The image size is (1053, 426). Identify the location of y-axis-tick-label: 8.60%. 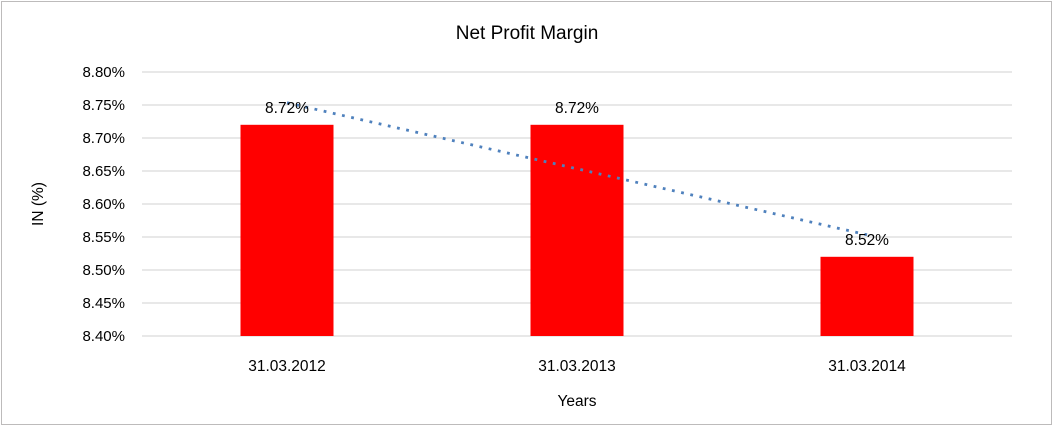
(103, 204).